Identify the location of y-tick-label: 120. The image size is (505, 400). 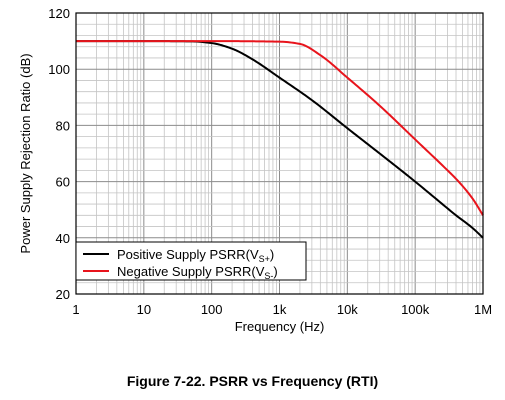
(59, 13).